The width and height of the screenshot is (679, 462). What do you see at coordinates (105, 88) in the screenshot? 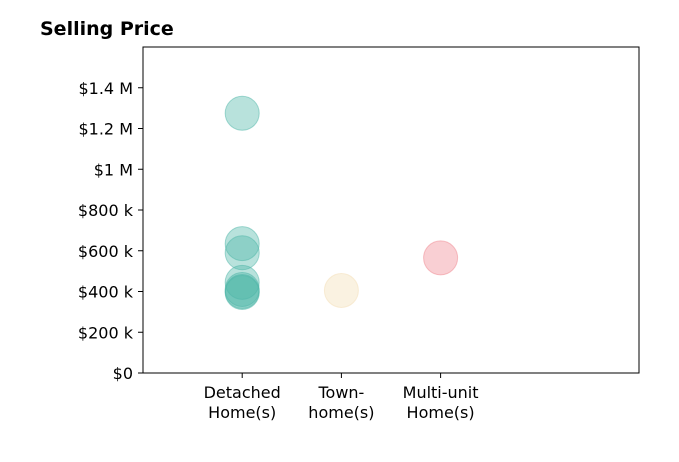
I see `y-tick-label: $1.4 M` at bounding box center [105, 88].